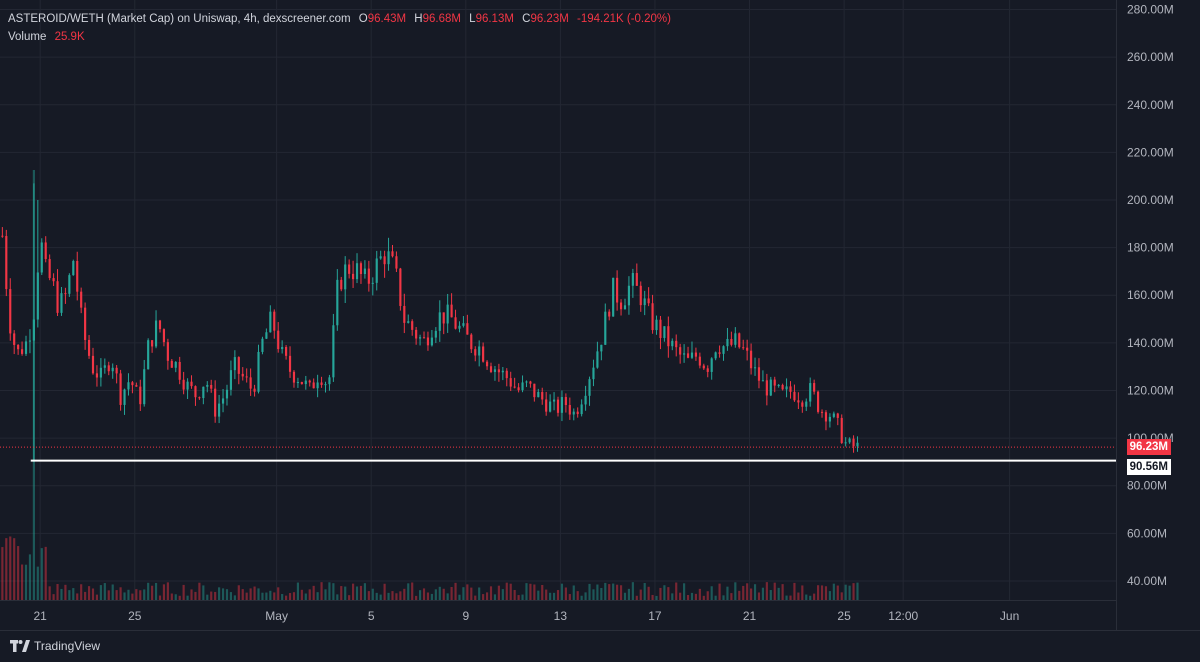 This screenshot has height=662, width=1200. What do you see at coordinates (1150, 200) in the screenshot?
I see `y-tick-label: 200.00M` at bounding box center [1150, 200].